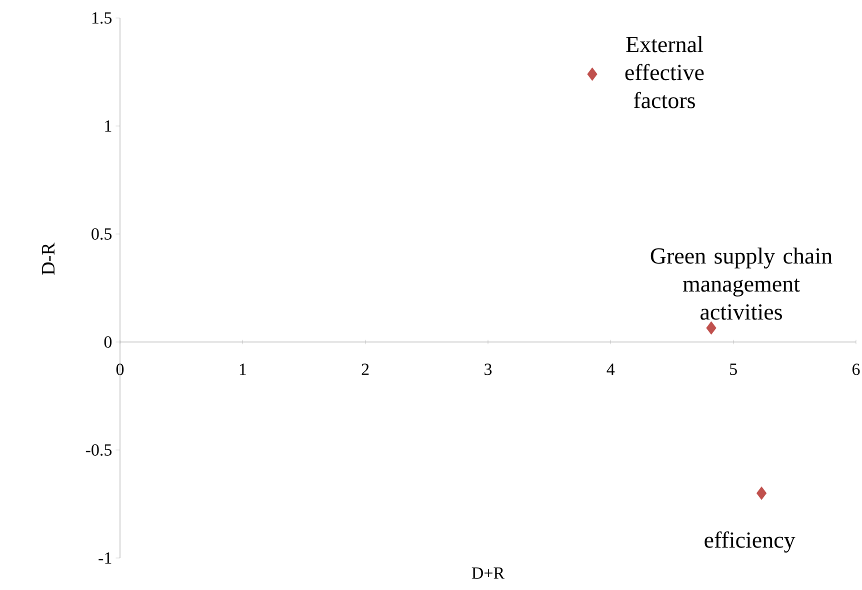  What do you see at coordinates (664, 72) in the screenshot?
I see `annotation: External effective factors` at bounding box center [664, 72].